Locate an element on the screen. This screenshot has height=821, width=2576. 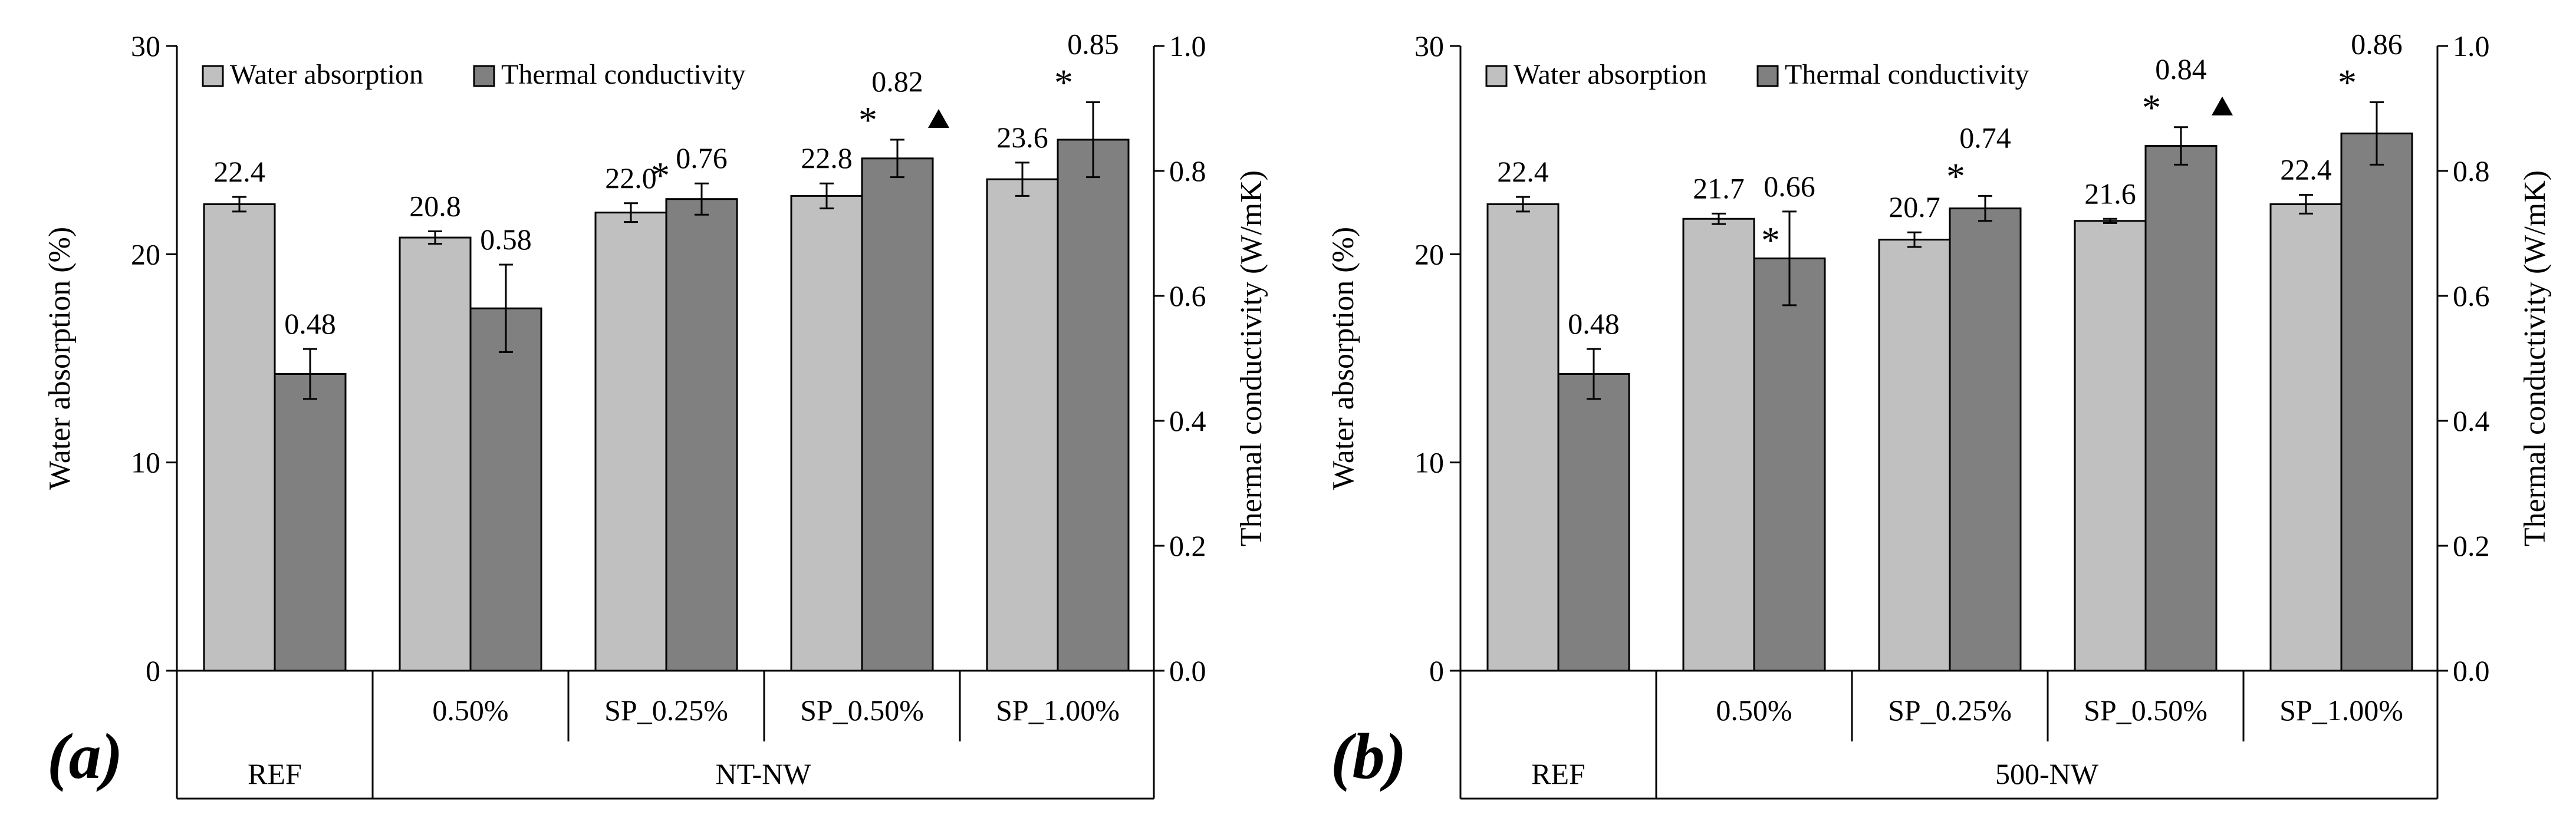
data-label: 0.76 is located at coordinates (702, 157).